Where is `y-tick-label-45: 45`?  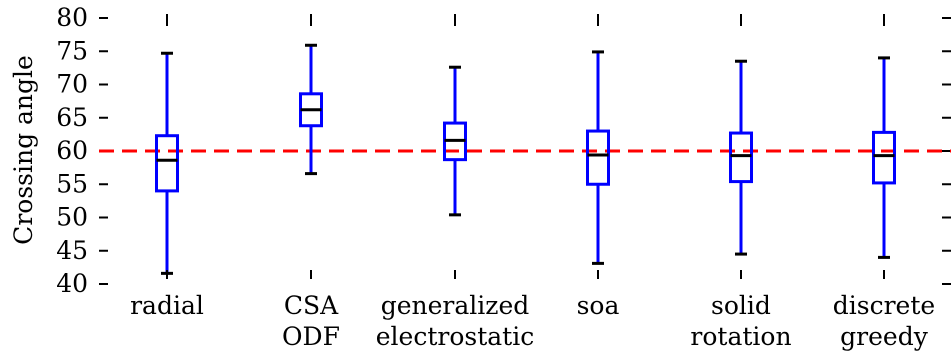 y-tick-label-45: 45 is located at coordinates (72, 250).